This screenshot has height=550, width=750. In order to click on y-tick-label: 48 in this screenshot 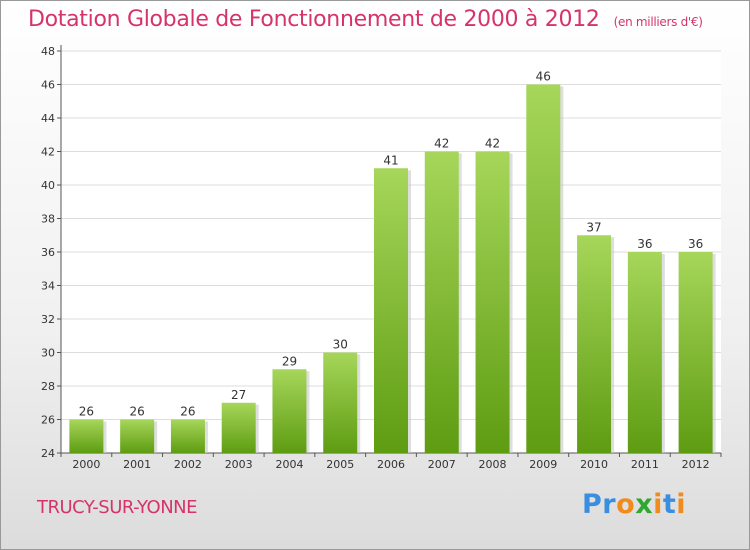, I will do `click(48, 51)`.